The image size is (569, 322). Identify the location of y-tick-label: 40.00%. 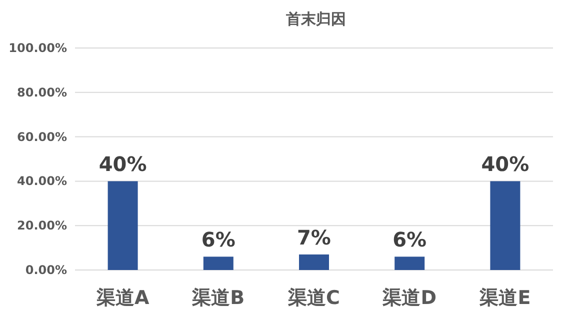
(42, 181).